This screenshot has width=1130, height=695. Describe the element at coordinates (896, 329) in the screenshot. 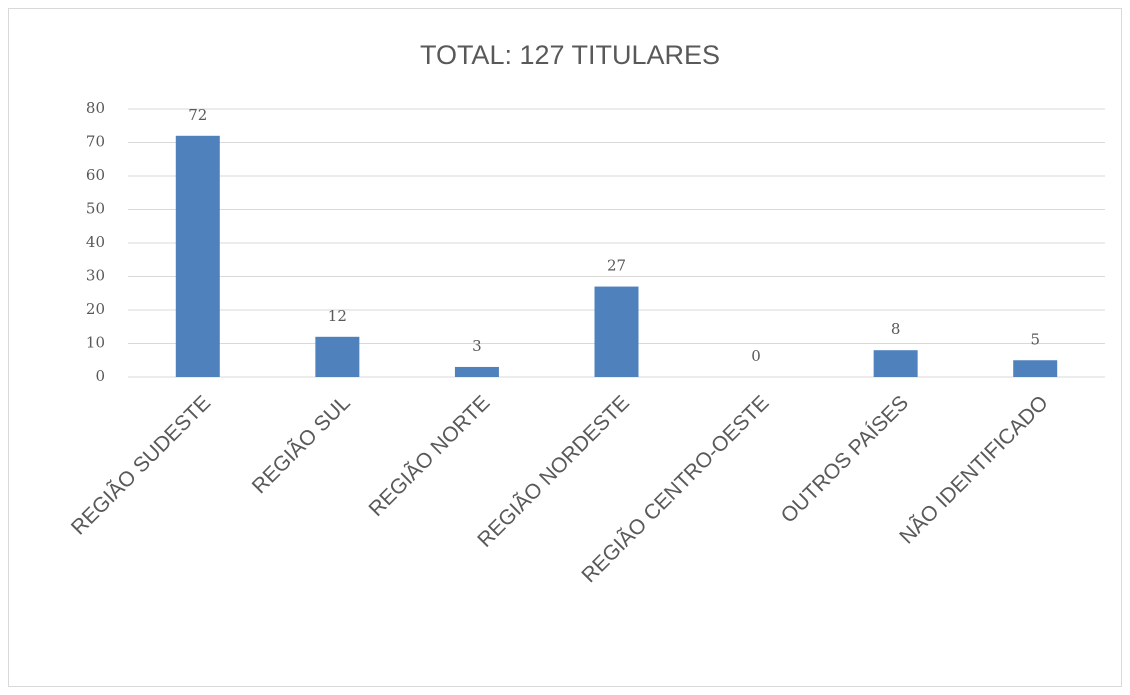

I see `data-label: 8` at that location.